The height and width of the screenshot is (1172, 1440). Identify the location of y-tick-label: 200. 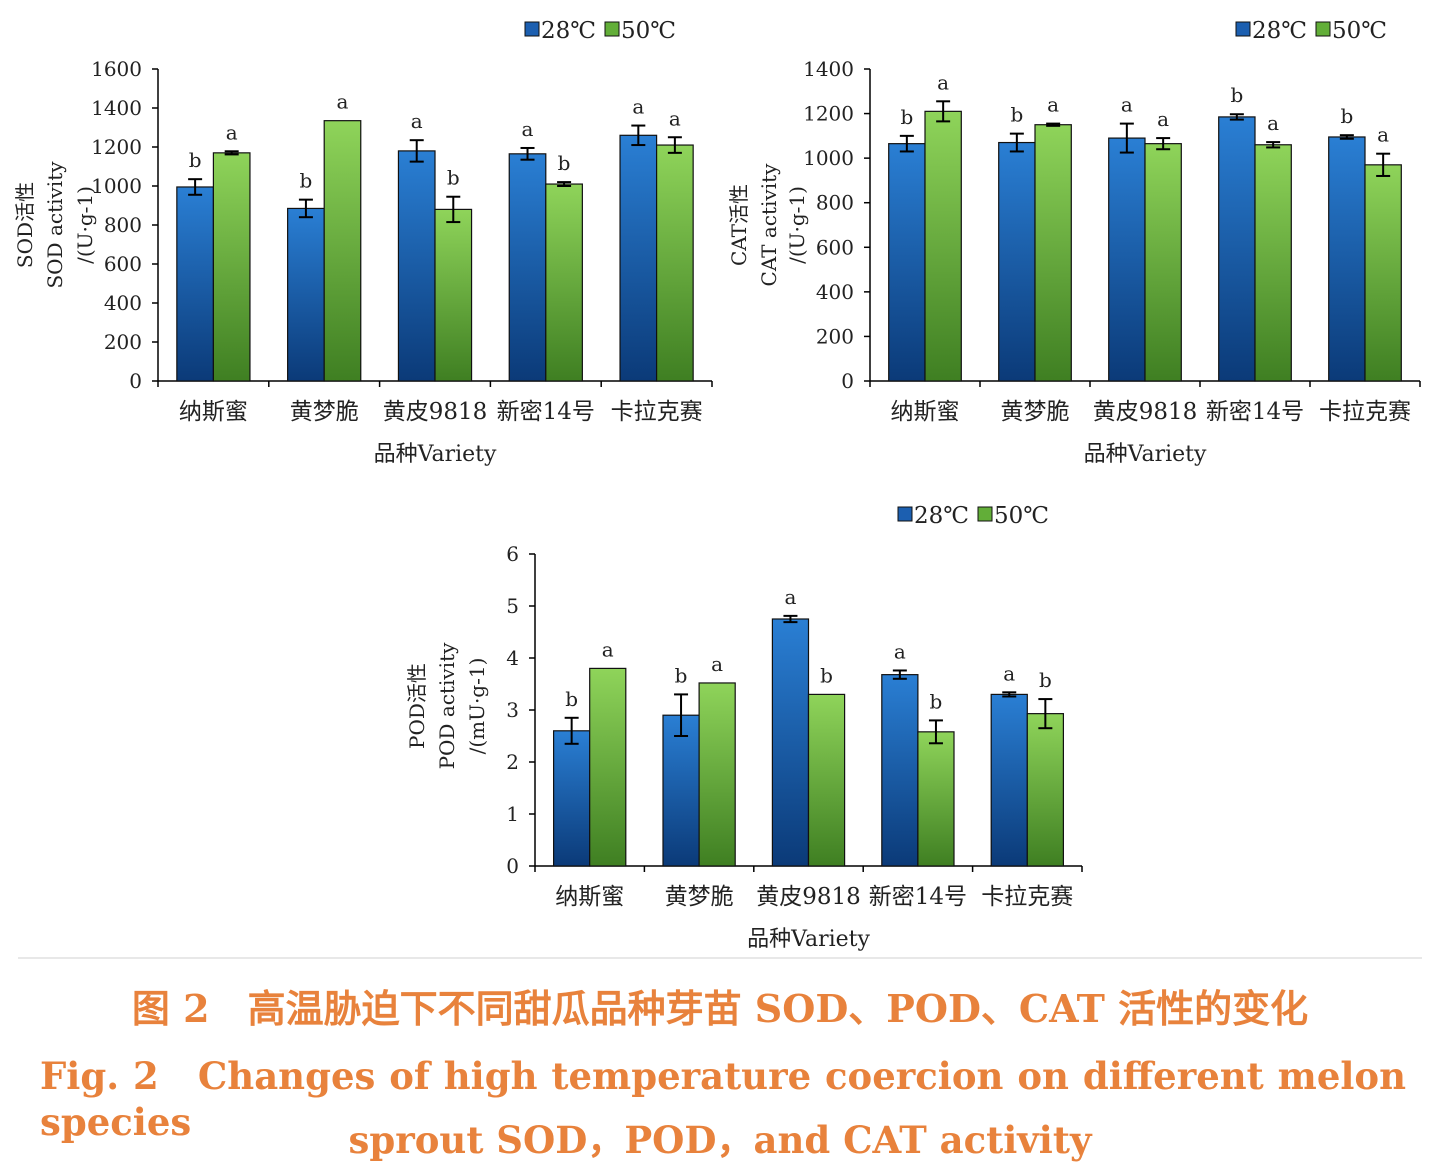
(123, 342).